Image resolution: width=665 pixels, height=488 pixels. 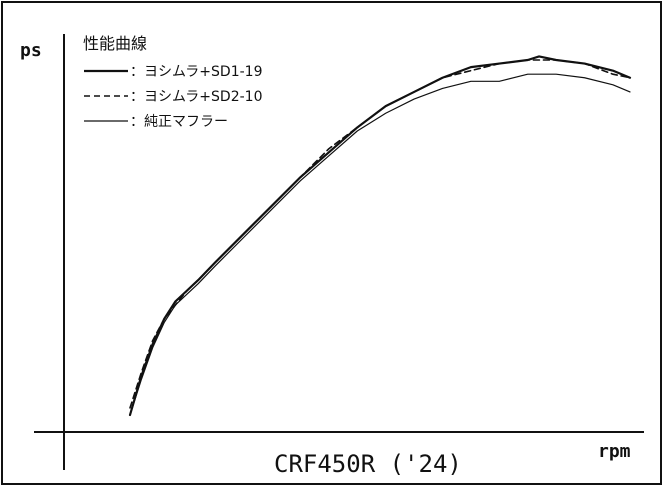 I want to click on x-axis-label: rpm, so click(x=614, y=451).